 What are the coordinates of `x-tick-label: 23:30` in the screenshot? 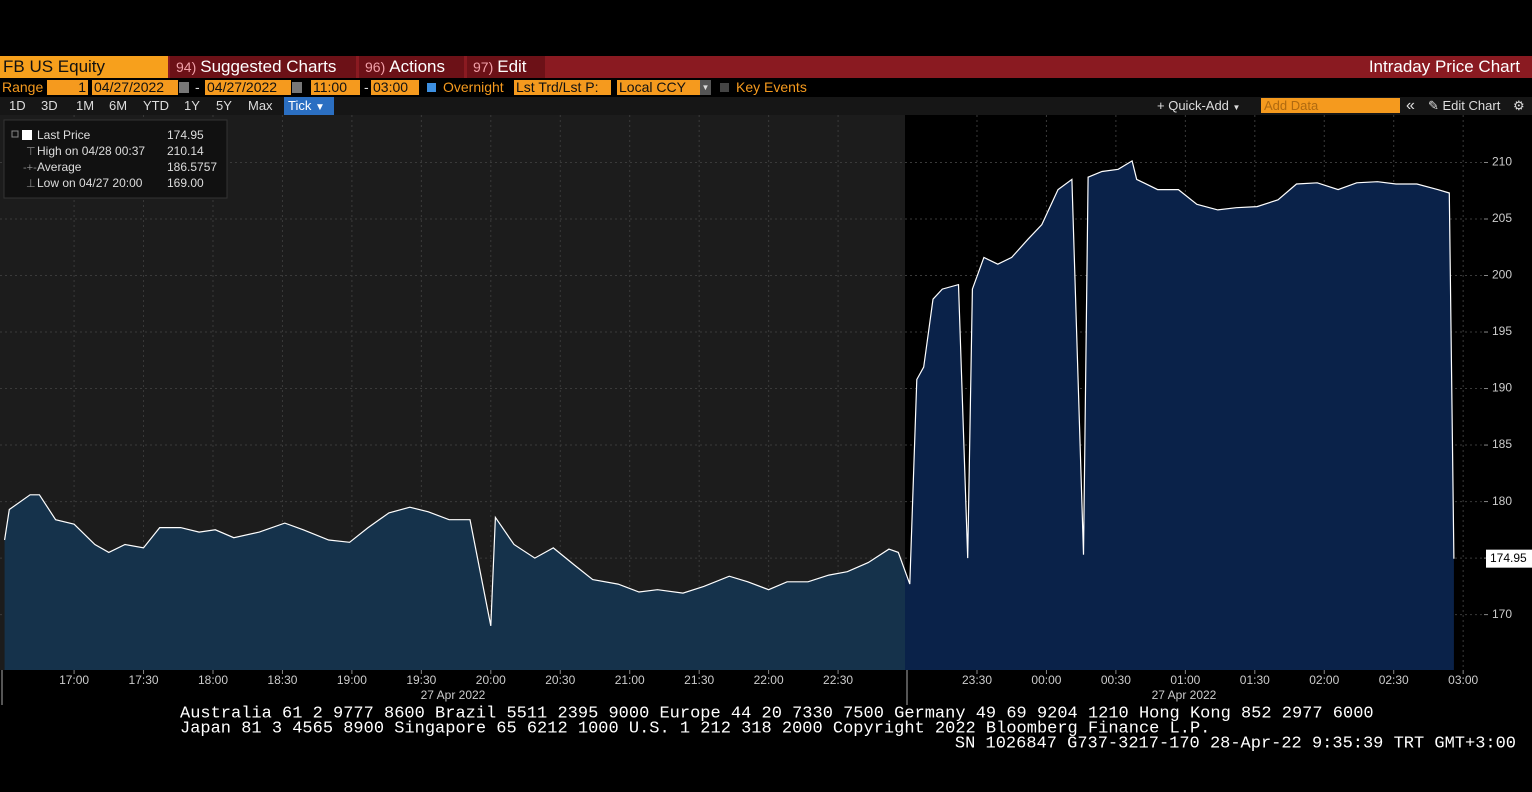 It's located at (977, 680).